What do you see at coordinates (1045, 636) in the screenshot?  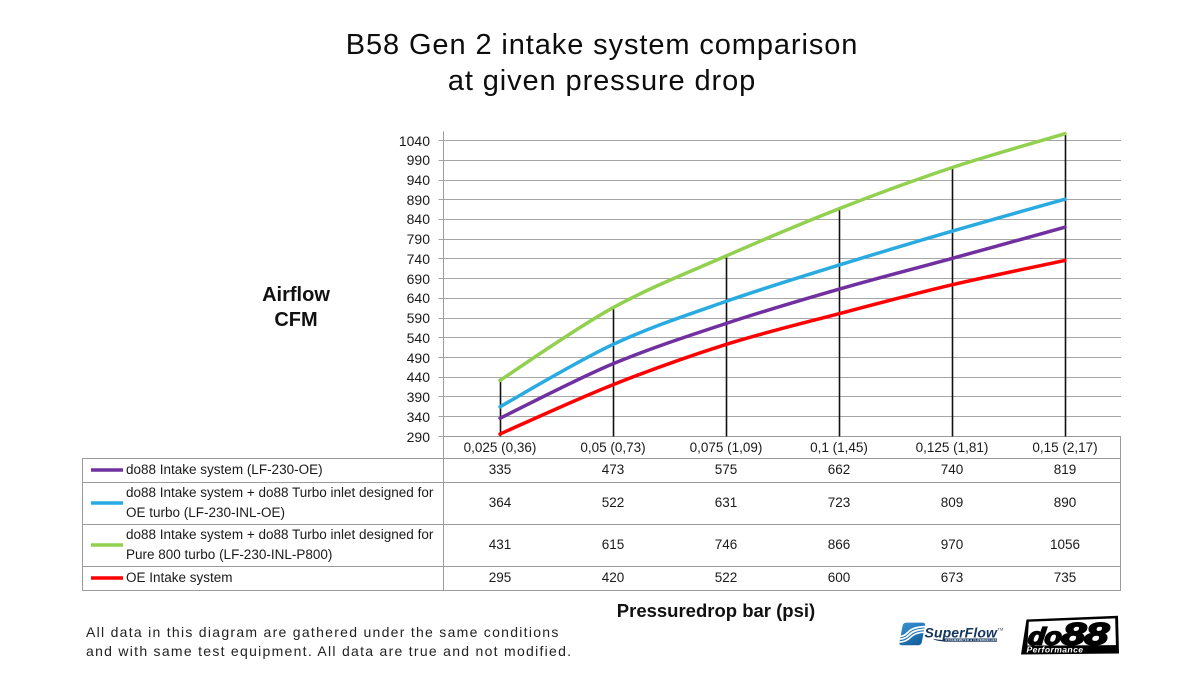 I see `svg-text: do` at bounding box center [1045, 636].